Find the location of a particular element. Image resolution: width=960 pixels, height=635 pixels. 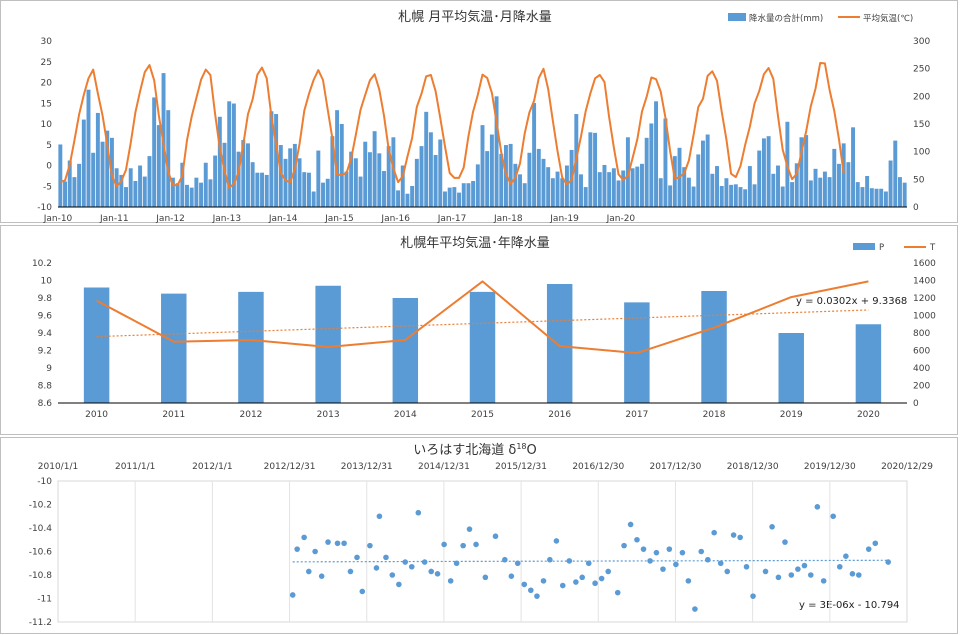

y-right-tick-label: 1200 is located at coordinates (924, 299).